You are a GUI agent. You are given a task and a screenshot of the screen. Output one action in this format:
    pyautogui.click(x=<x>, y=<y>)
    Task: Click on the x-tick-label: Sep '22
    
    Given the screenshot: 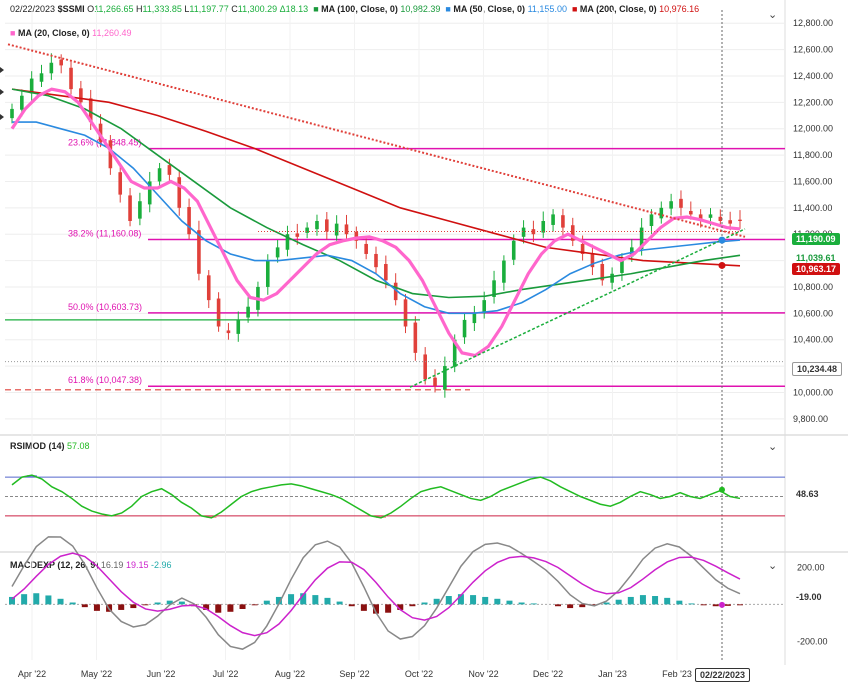 What is the action you would take?
    pyautogui.click(x=354, y=674)
    